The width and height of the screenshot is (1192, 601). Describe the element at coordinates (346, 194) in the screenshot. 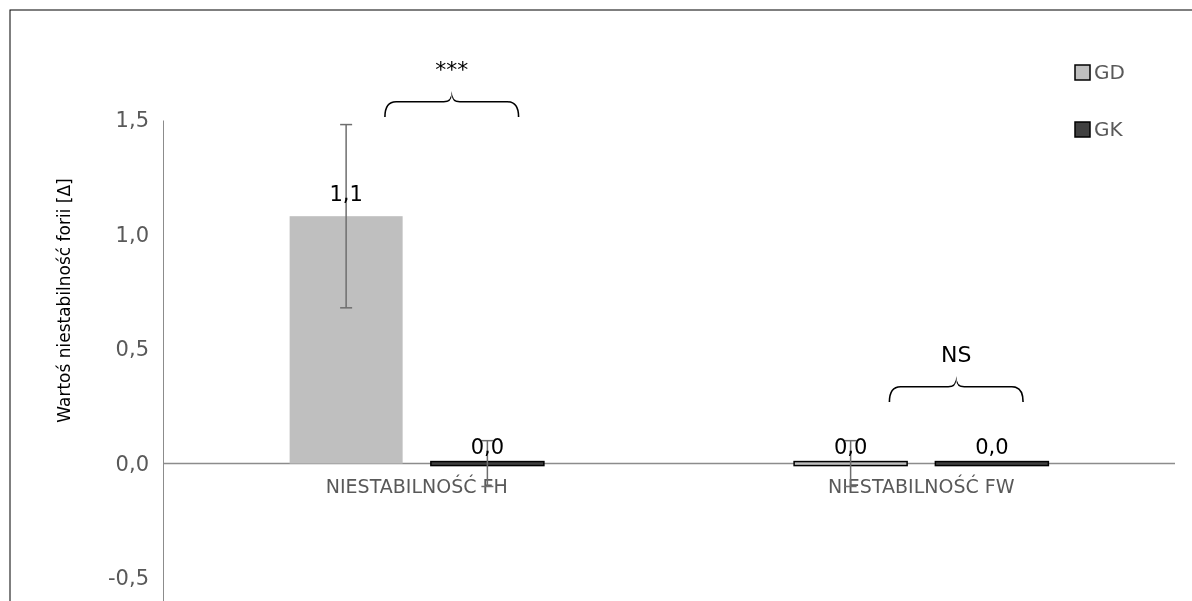

I see `data-label: 1,1` at that location.